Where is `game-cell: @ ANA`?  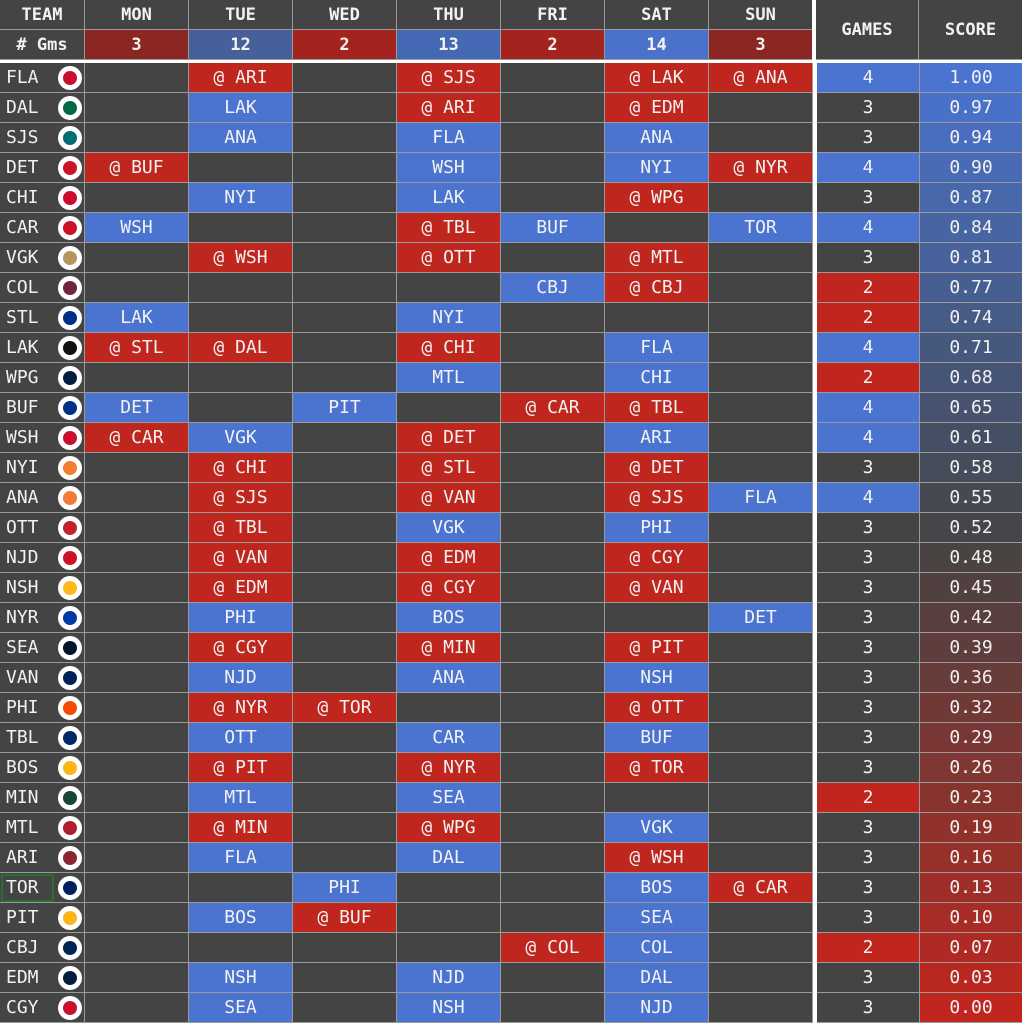 game-cell: @ ANA is located at coordinates (761, 78).